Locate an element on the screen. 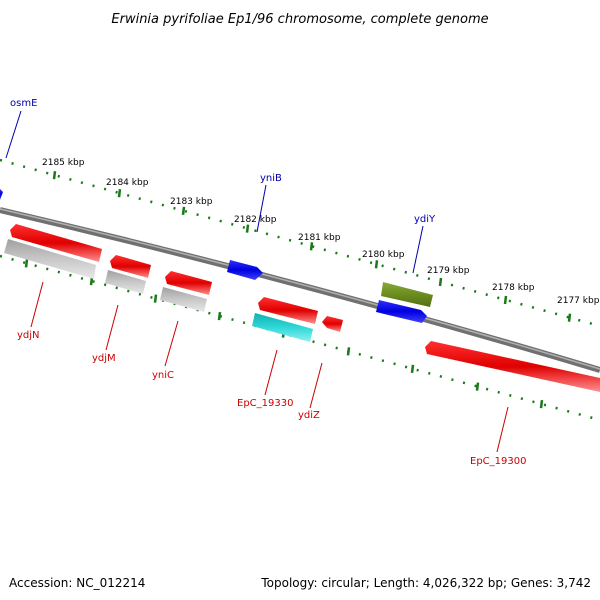 This screenshot has width=600, height=600. leader-ydjM is located at coordinates (112, 327).